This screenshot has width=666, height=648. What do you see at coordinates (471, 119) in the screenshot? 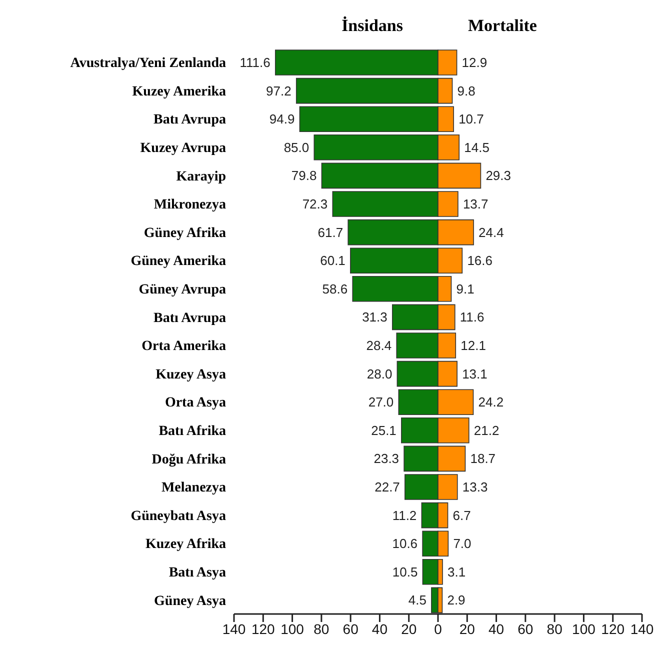
I see `data-label: 10.7` at bounding box center [471, 119].